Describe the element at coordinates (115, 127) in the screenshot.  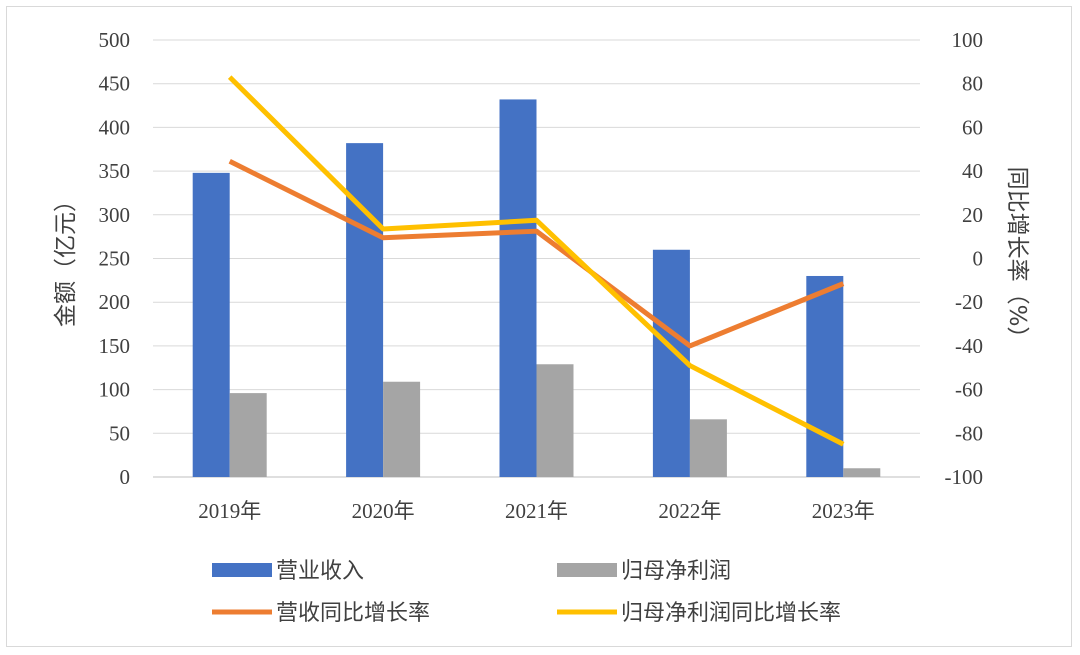
I see `left-tick-label: 400` at that location.